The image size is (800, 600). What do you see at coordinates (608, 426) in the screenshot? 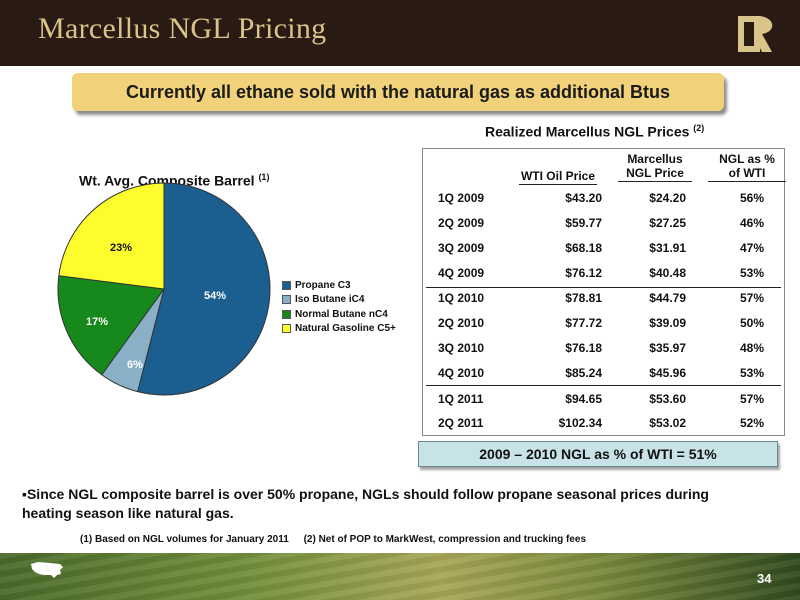
I see `table-row: 2Q 2011 $102.34 $53.02 52%` at bounding box center [608, 426].